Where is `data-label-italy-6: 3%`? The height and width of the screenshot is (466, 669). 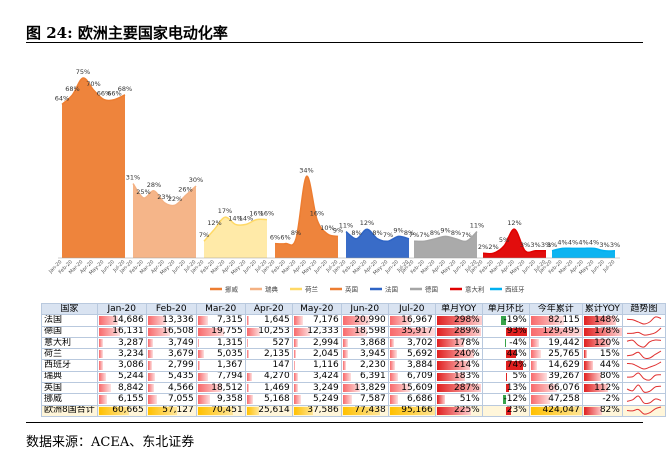 data-label-italy-6: 3% is located at coordinates (546, 245).